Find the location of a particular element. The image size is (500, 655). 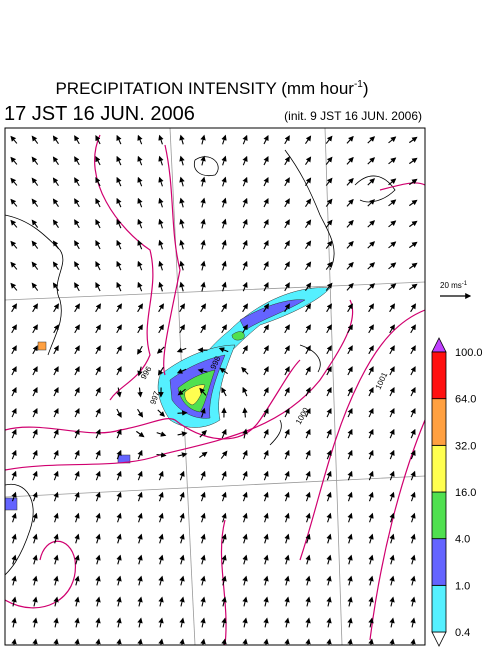

valid-time: 17 JST 16 JUN. 2006 is located at coordinates (99, 114).